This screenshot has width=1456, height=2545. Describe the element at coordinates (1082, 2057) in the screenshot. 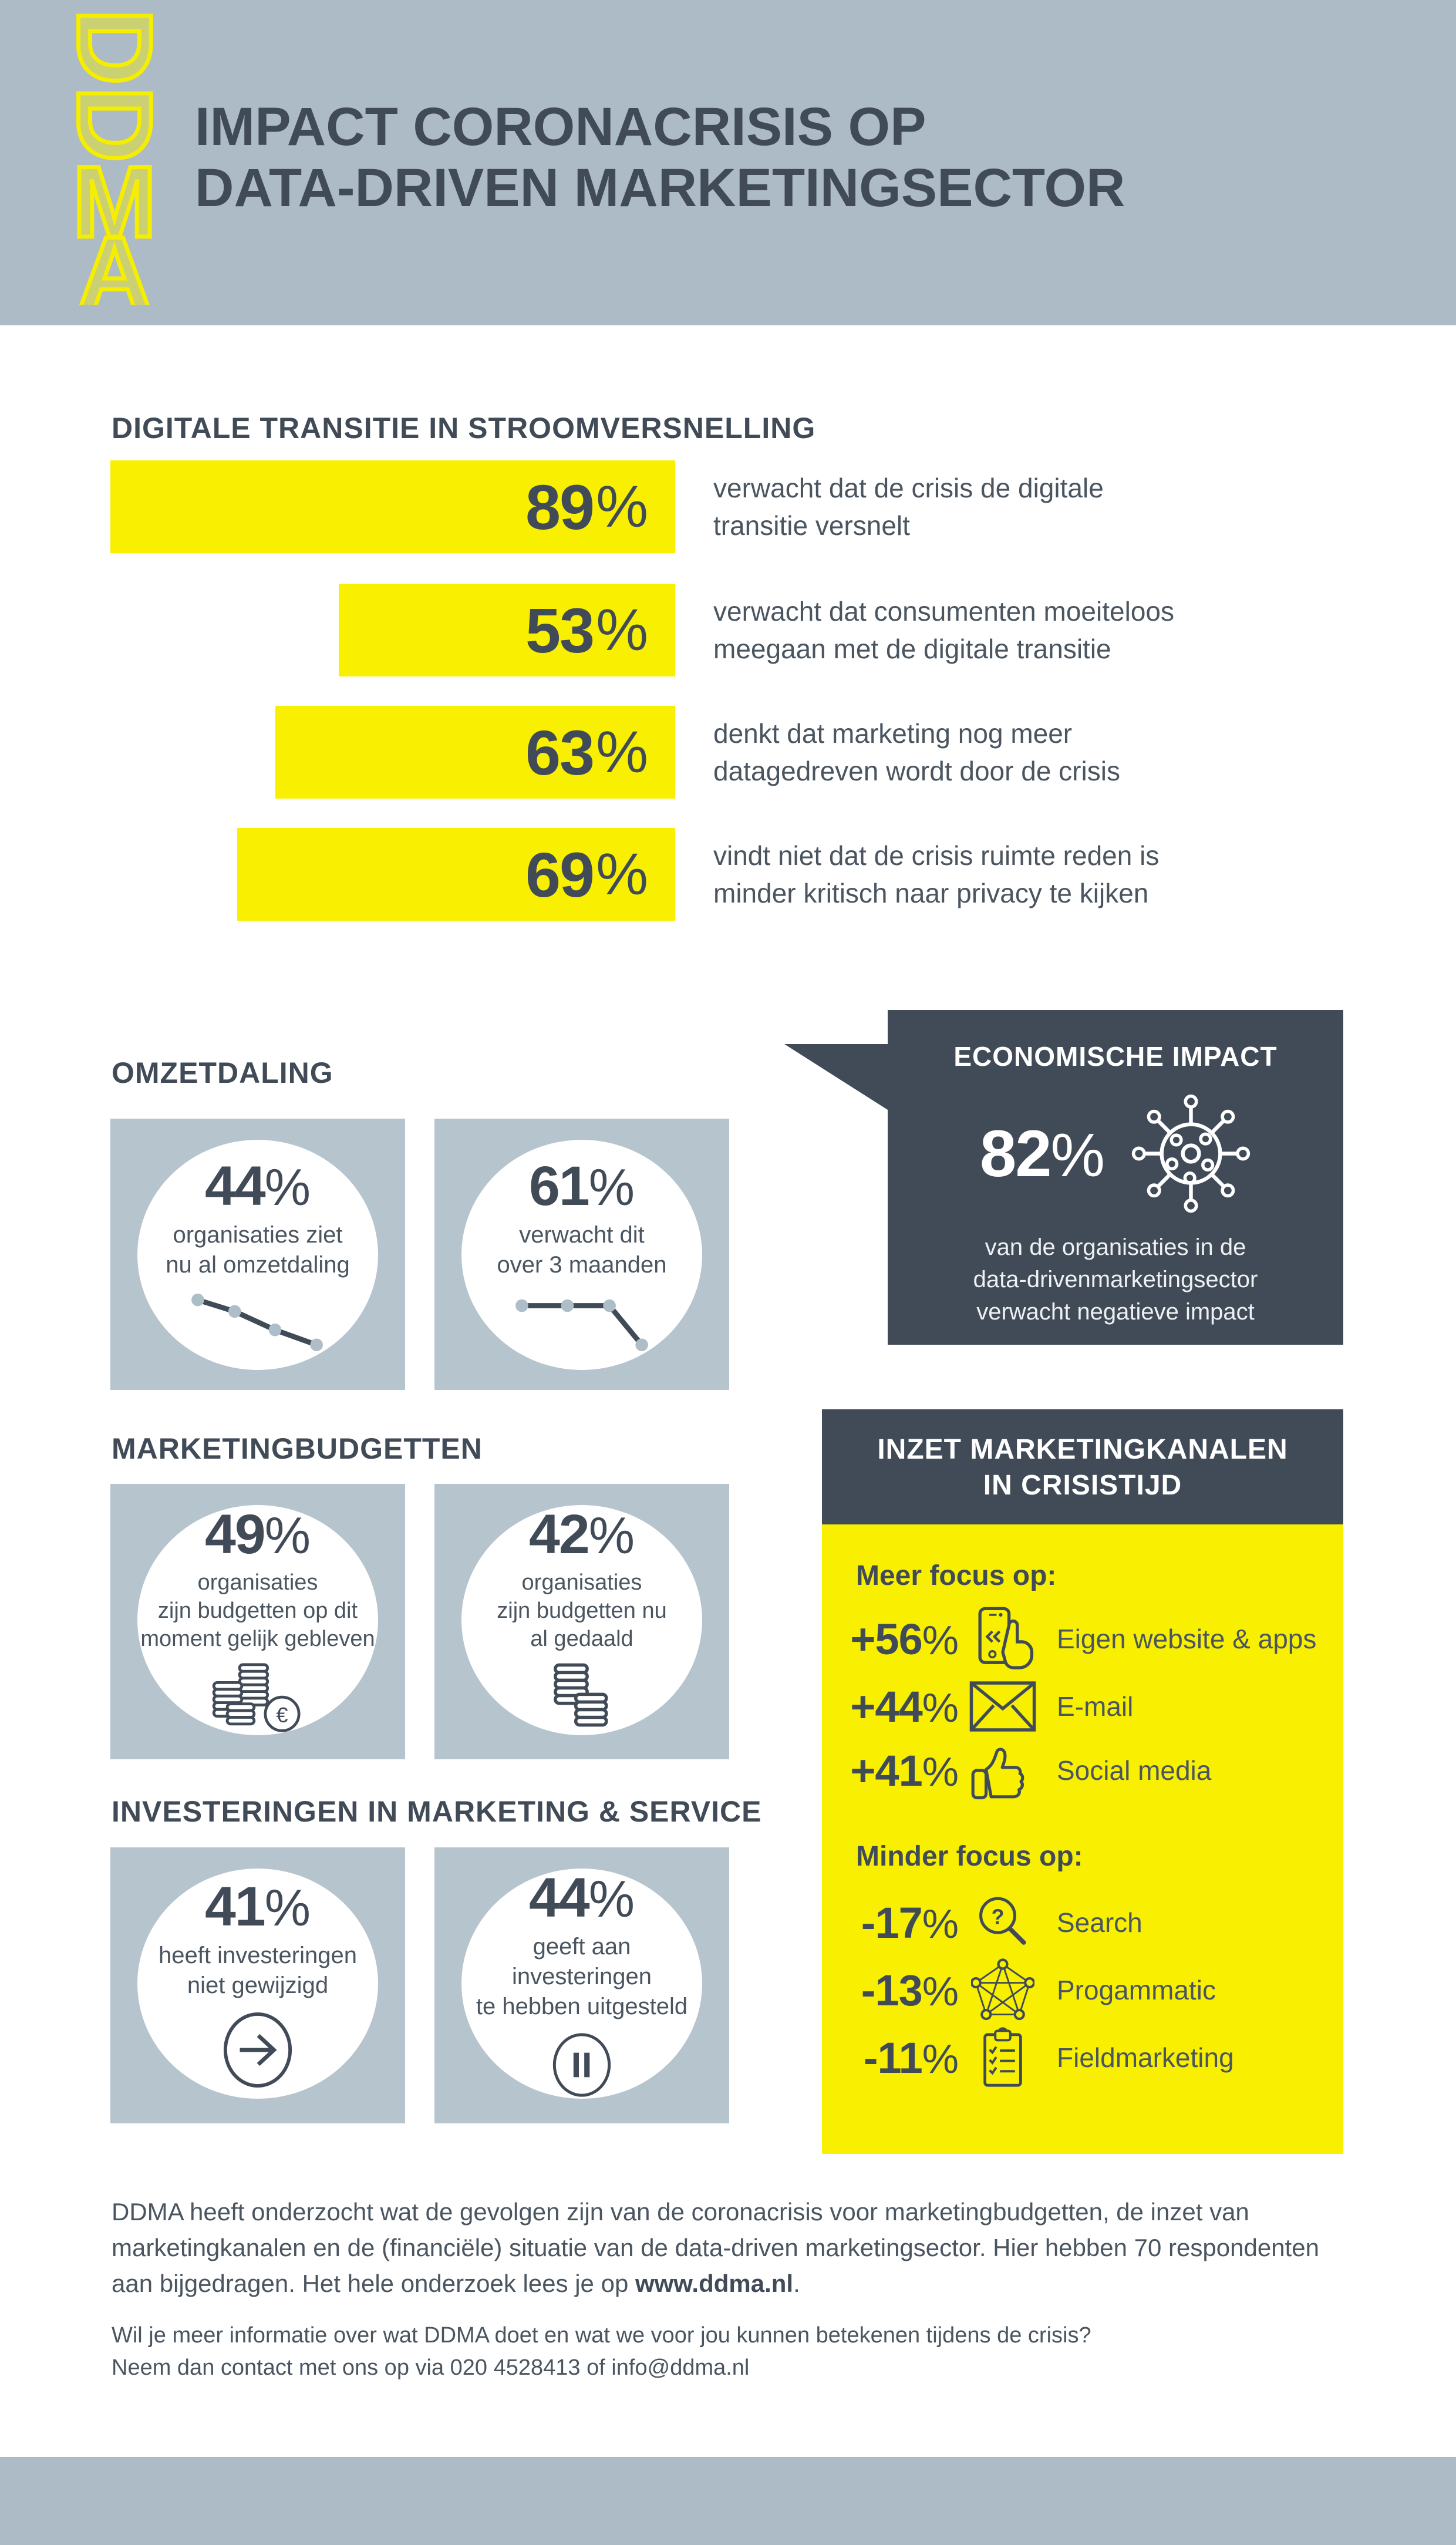

I see `channel-row: -11% Fieldmarketing` at that location.